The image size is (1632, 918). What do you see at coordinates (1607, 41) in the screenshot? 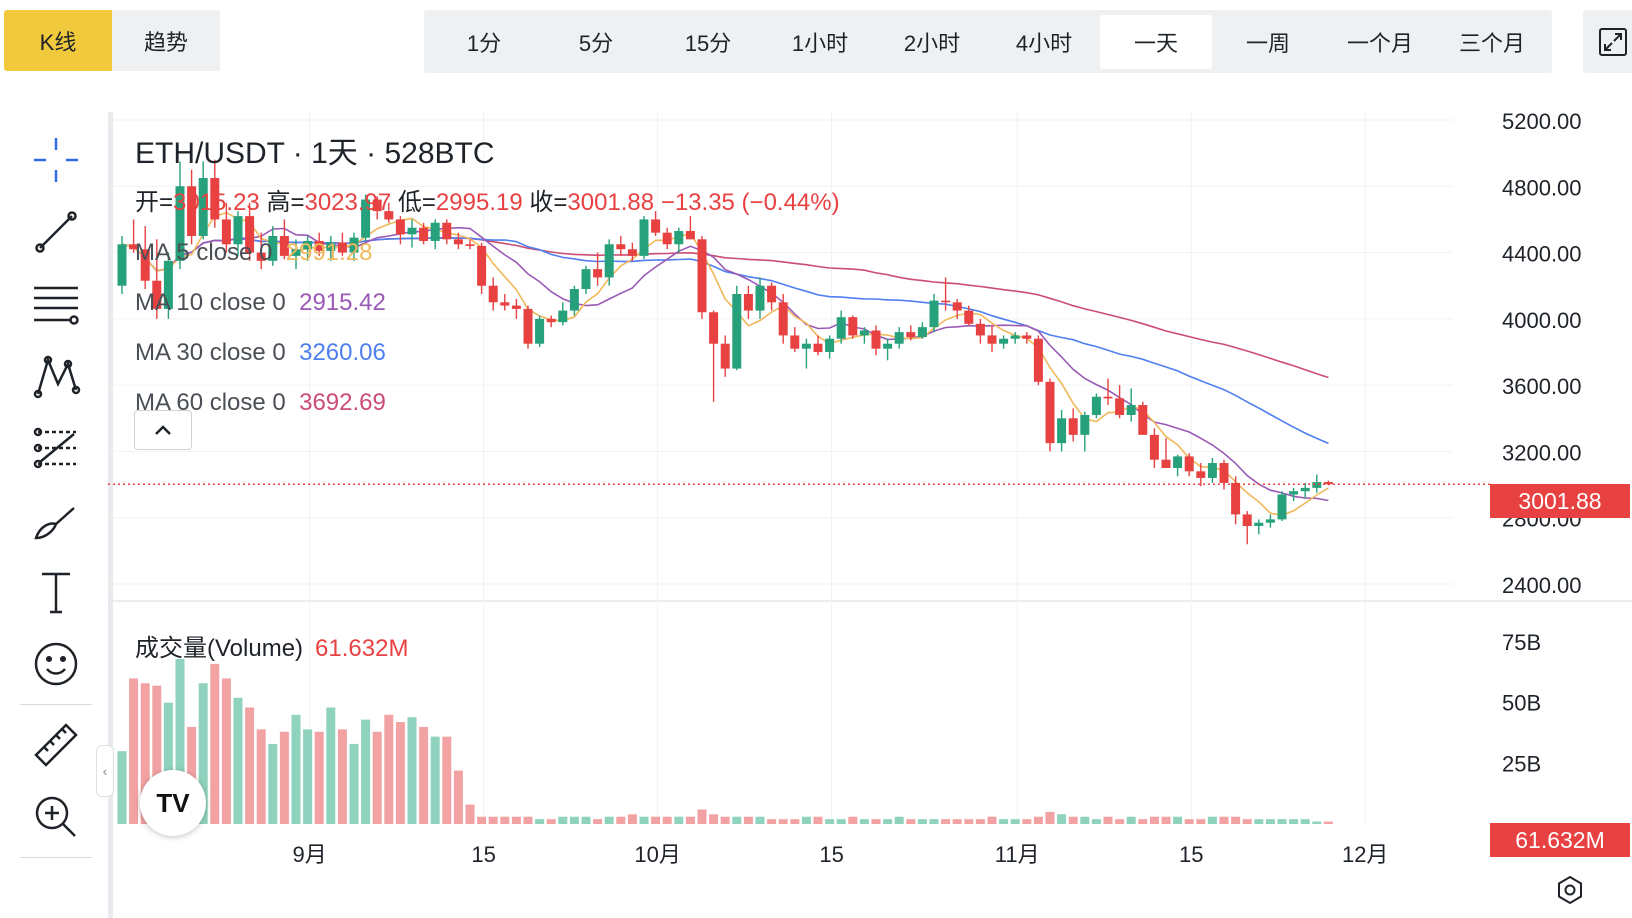
I see `fullscreen-button` at bounding box center [1607, 41].